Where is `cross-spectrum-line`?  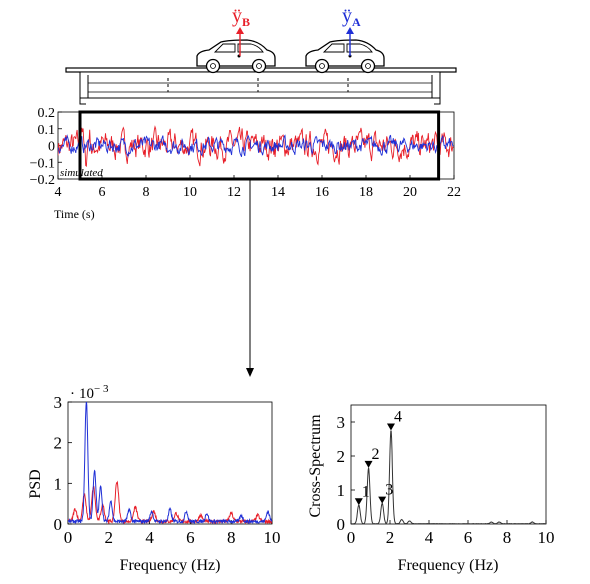 cross-spectrum-line is located at coordinates (448, 477).